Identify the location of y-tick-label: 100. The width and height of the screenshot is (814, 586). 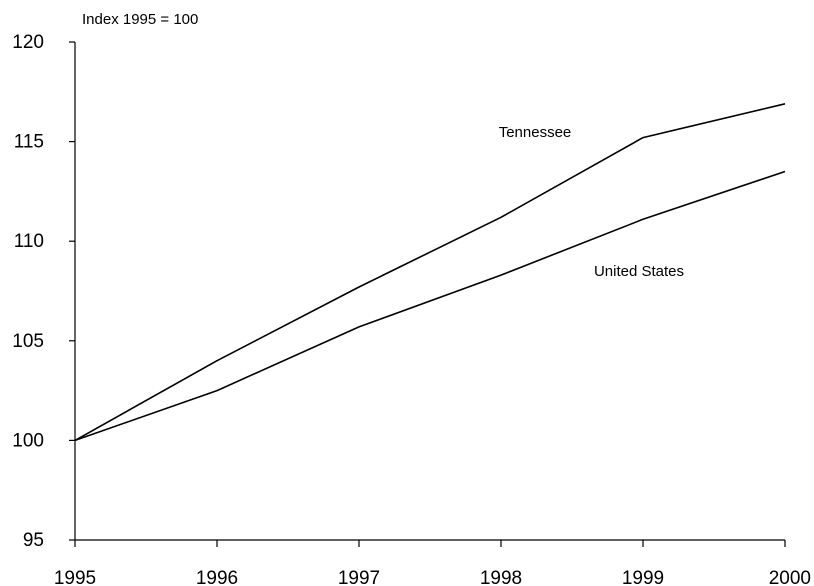
(28, 440).